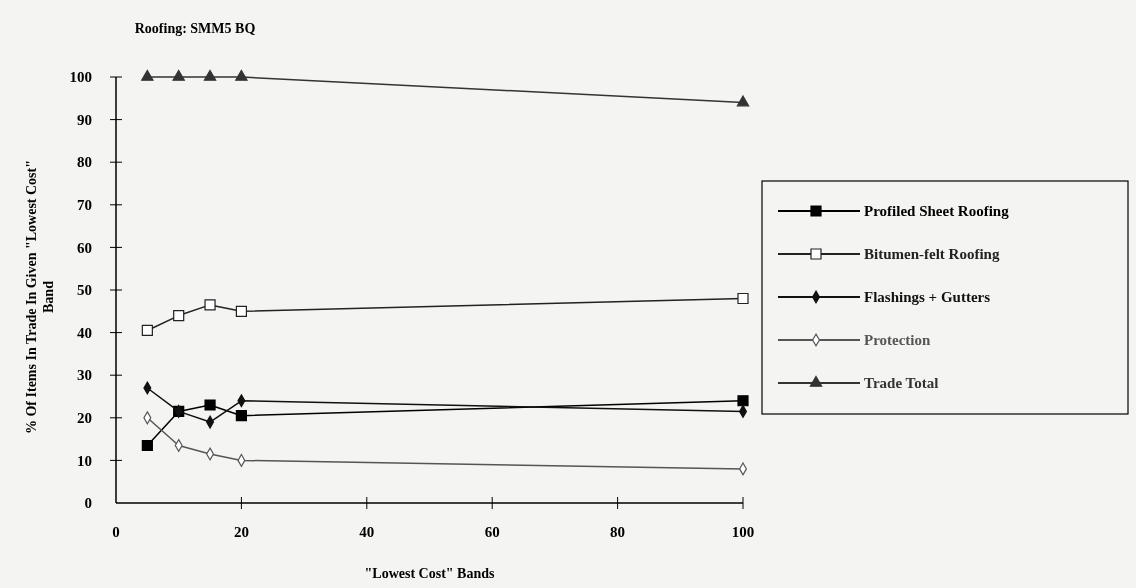 The image size is (1136, 588). What do you see at coordinates (492, 532) in the screenshot?
I see `x-tick-label: 60` at bounding box center [492, 532].